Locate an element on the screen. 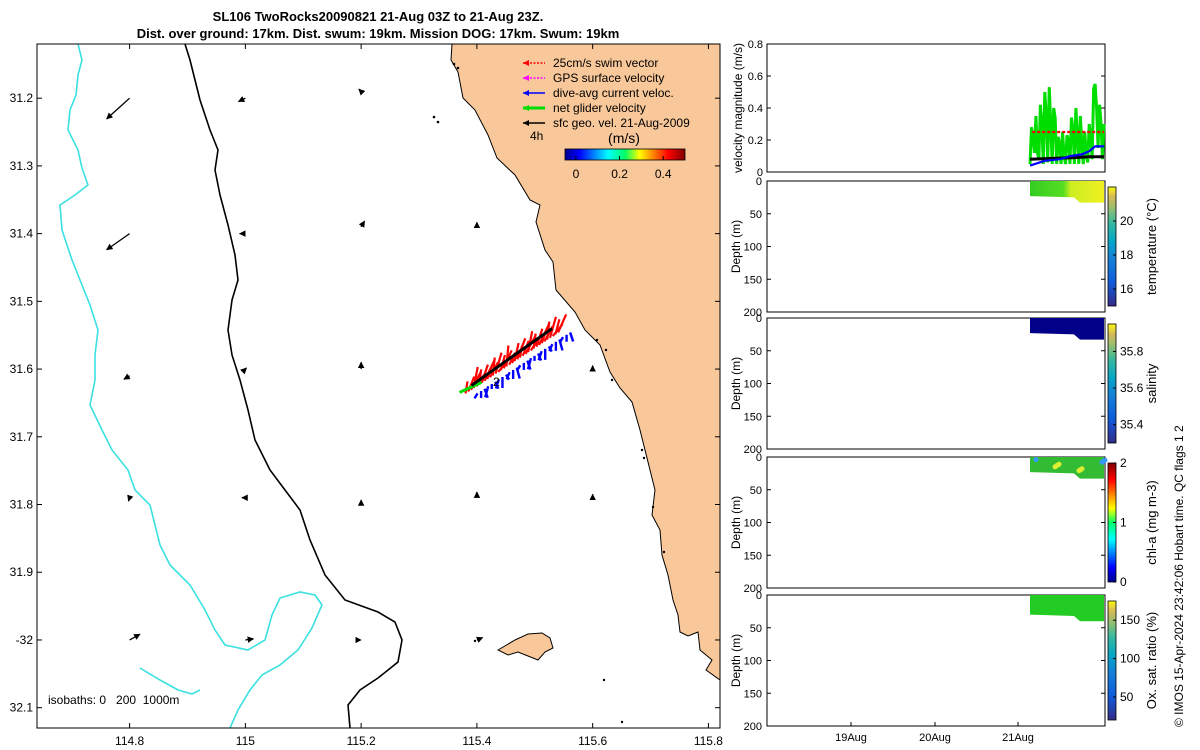  legend-label: GPS surface velocity is located at coordinates (608, 78).